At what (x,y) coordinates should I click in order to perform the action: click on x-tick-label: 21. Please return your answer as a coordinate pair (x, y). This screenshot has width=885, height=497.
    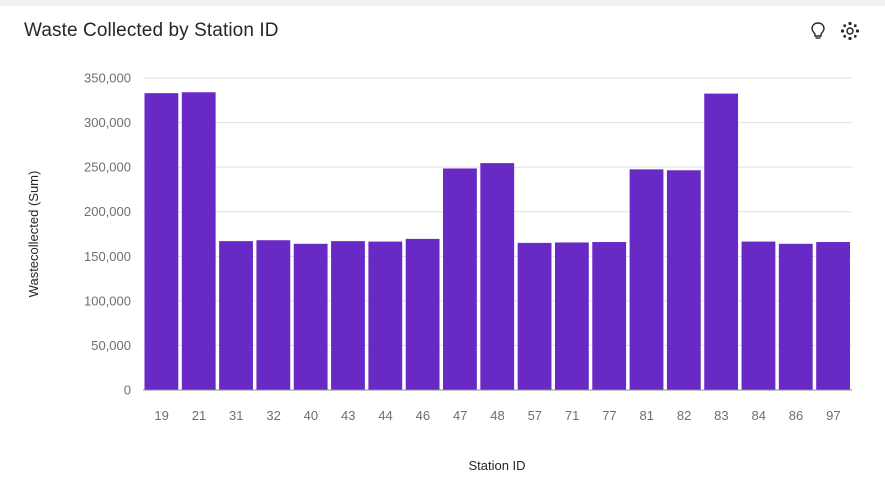
    Looking at the image, I should click on (199, 415).